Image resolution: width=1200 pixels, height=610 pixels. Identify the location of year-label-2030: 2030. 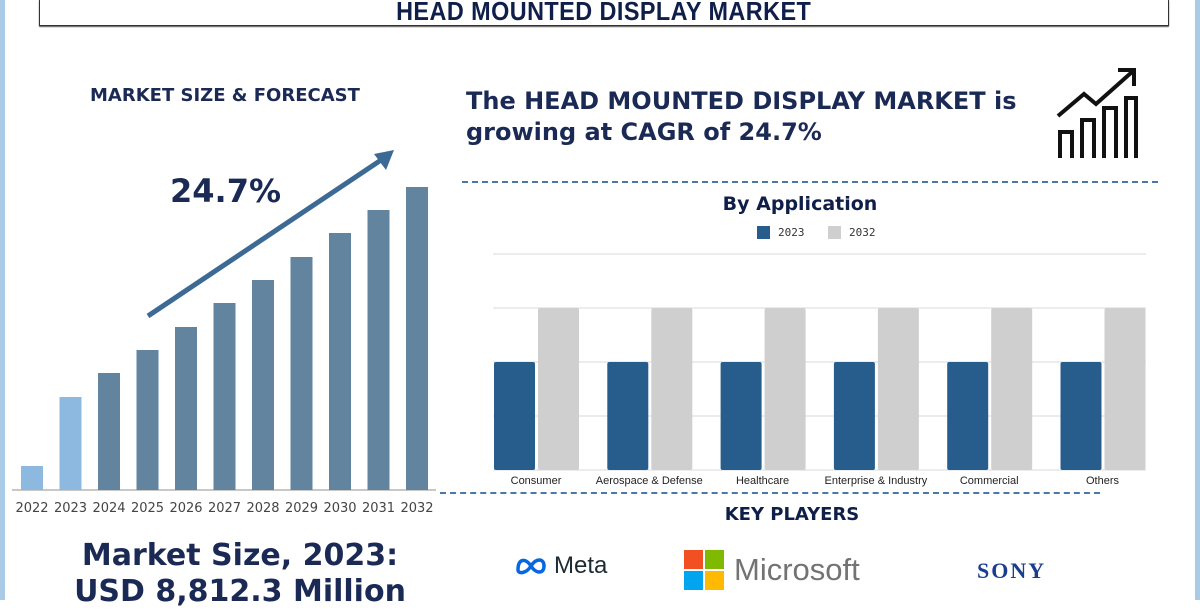
(340, 508).